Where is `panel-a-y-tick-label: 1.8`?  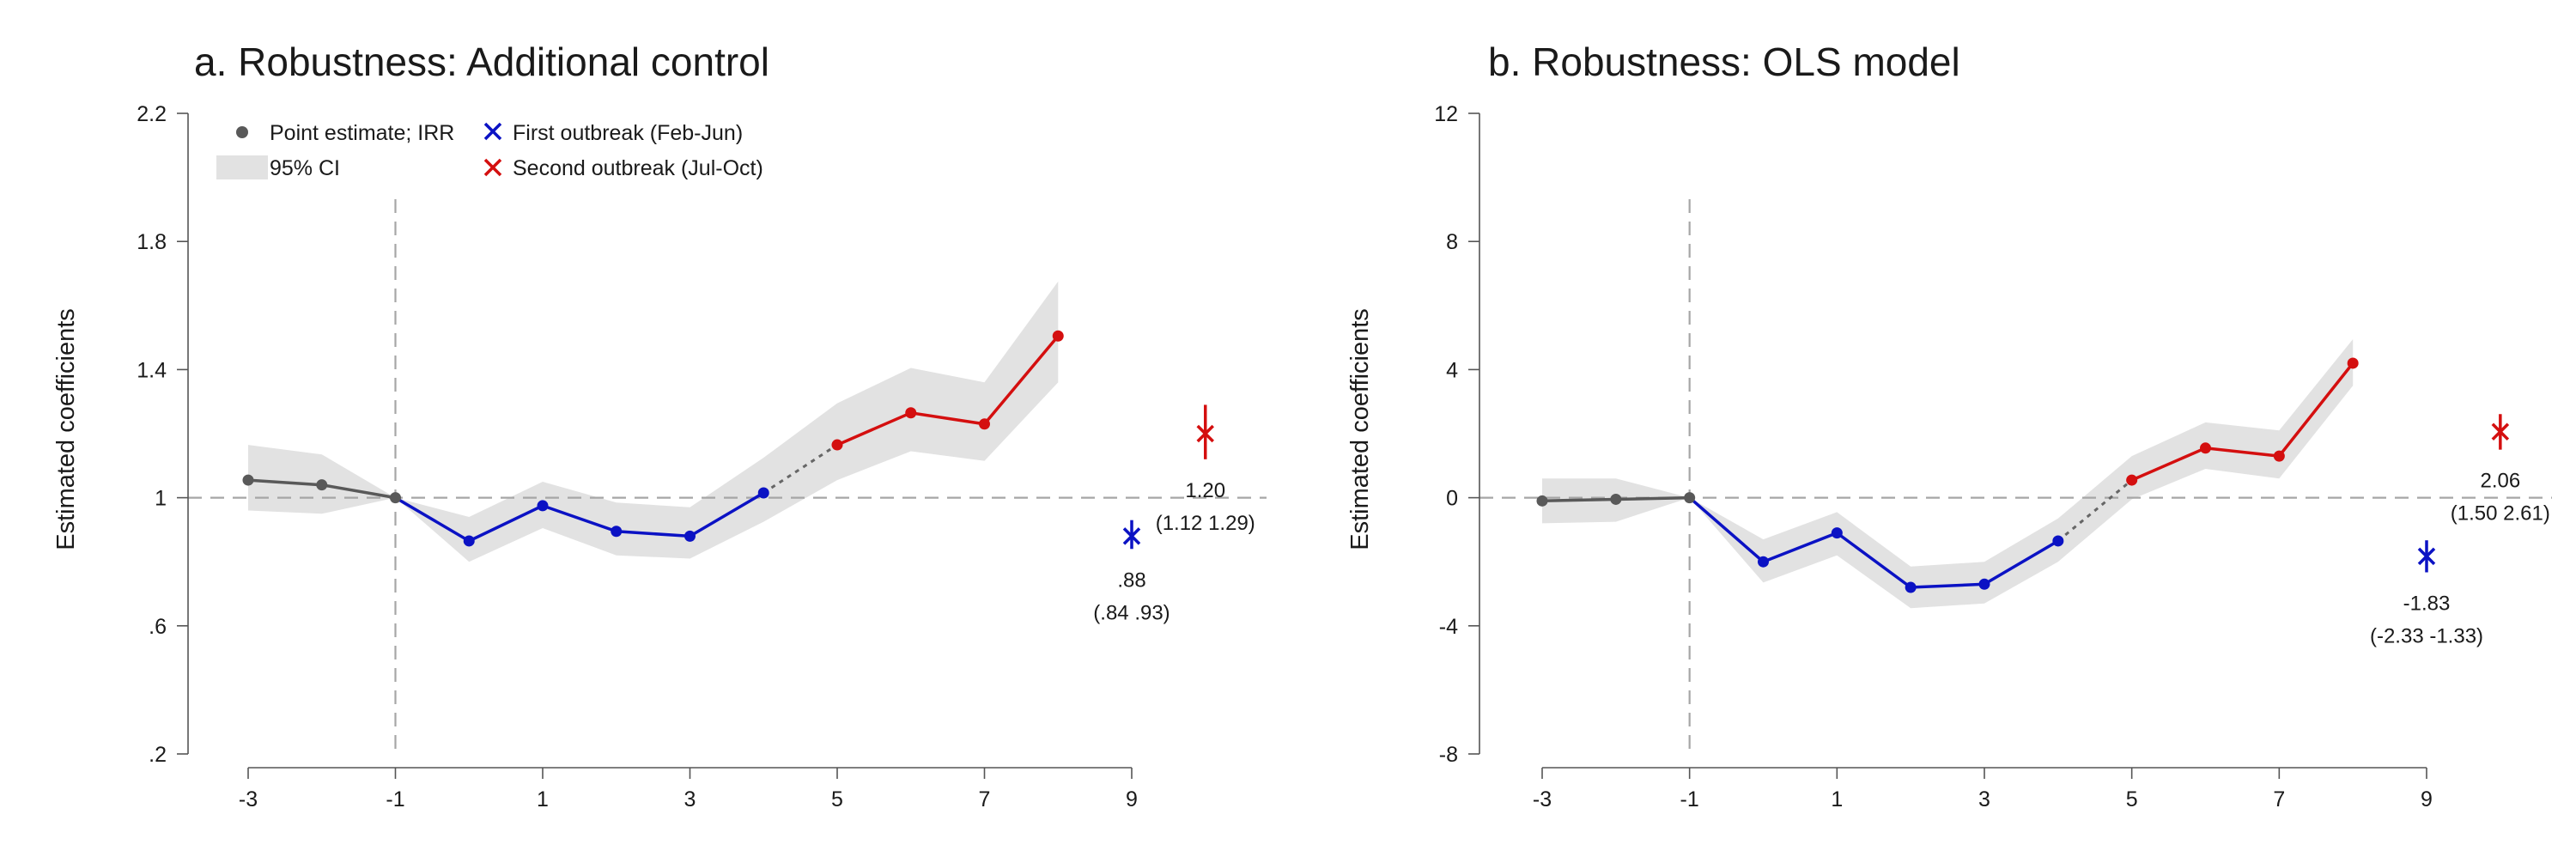 panel-a-y-tick-label: 1.8 is located at coordinates (152, 242).